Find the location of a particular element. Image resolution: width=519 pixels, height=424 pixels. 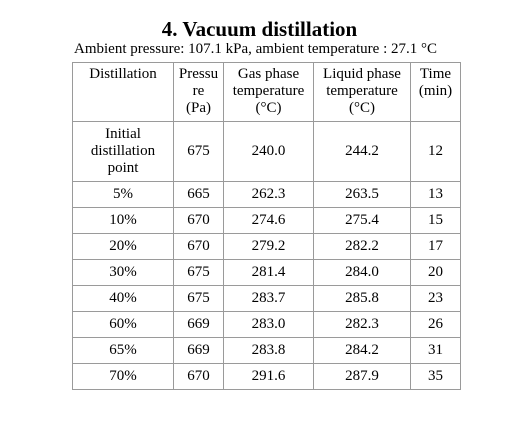

header-time: Time (min) is located at coordinates (435, 92).